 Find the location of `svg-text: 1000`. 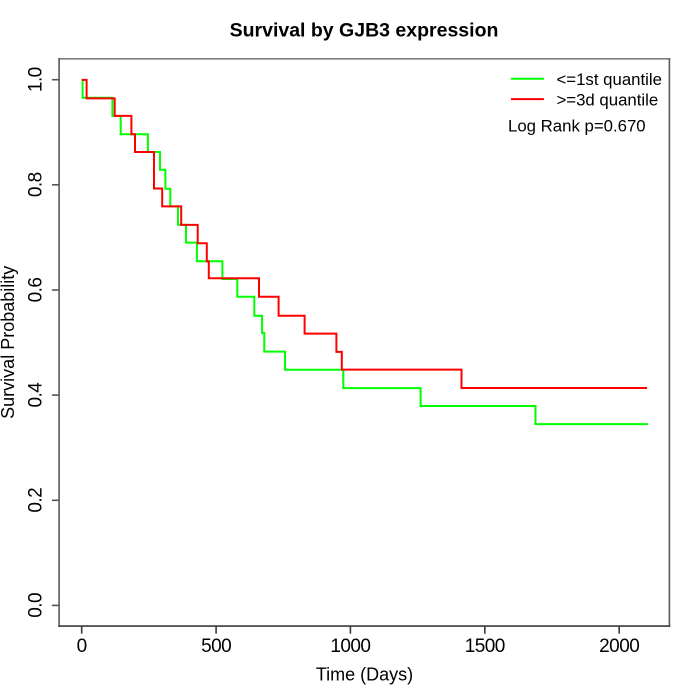

svg-text: 1000 is located at coordinates (350, 646).